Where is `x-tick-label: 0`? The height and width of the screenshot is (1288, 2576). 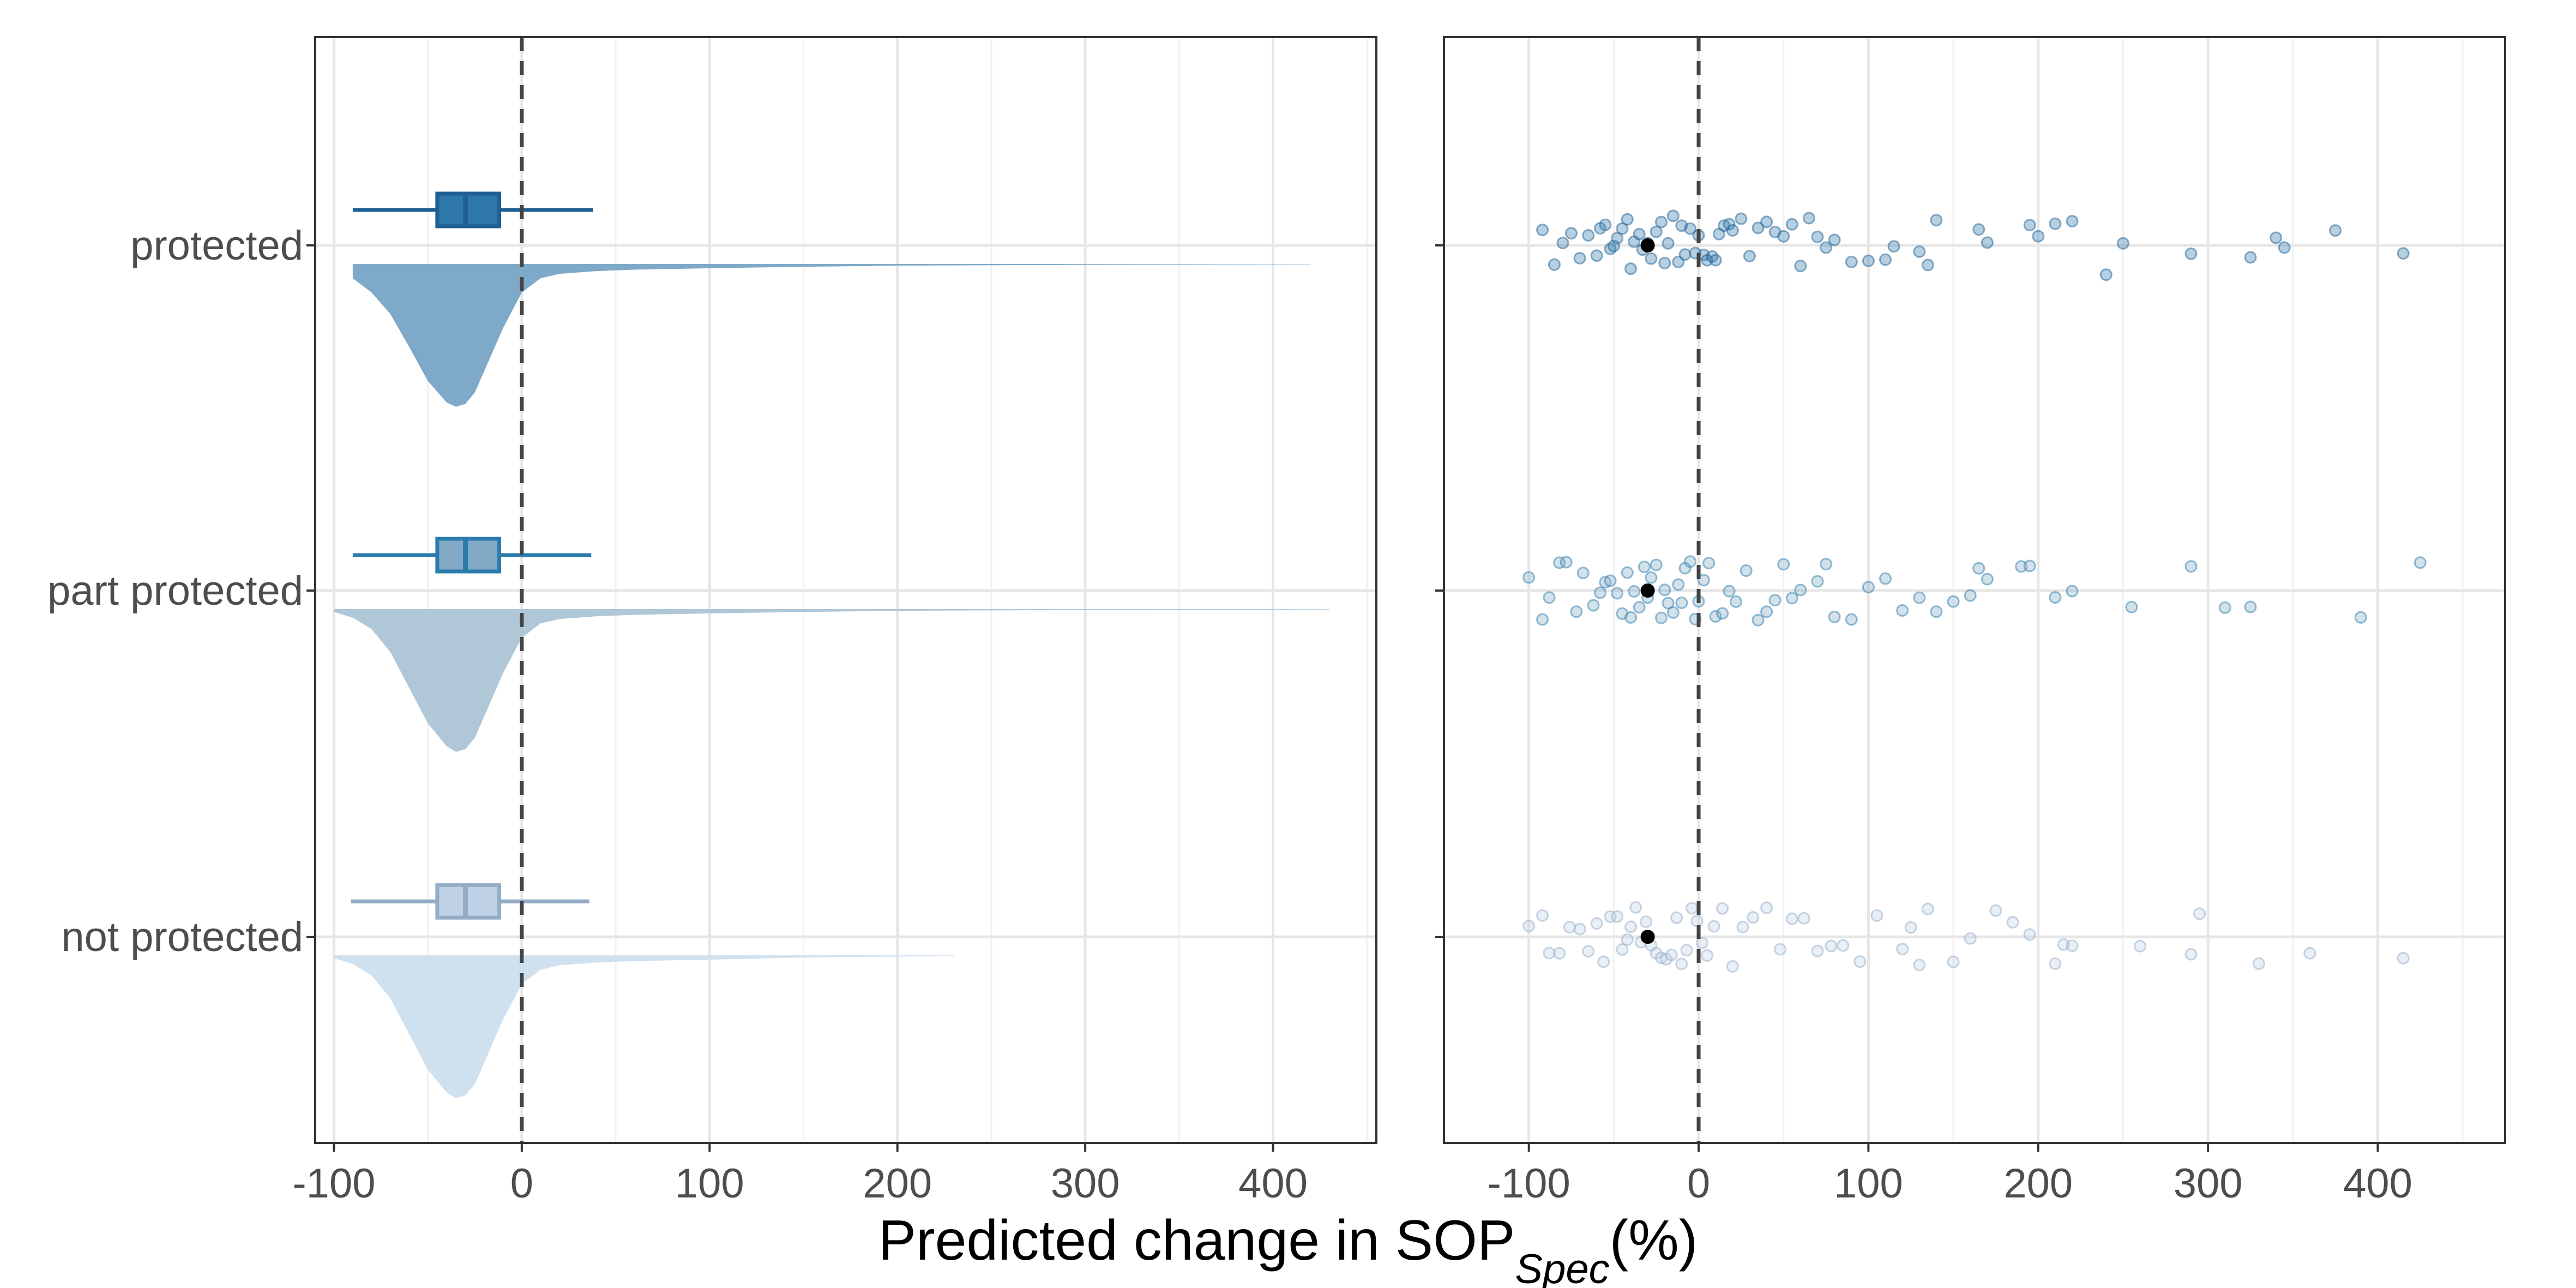
x-tick-label: 0 is located at coordinates (521, 1183).